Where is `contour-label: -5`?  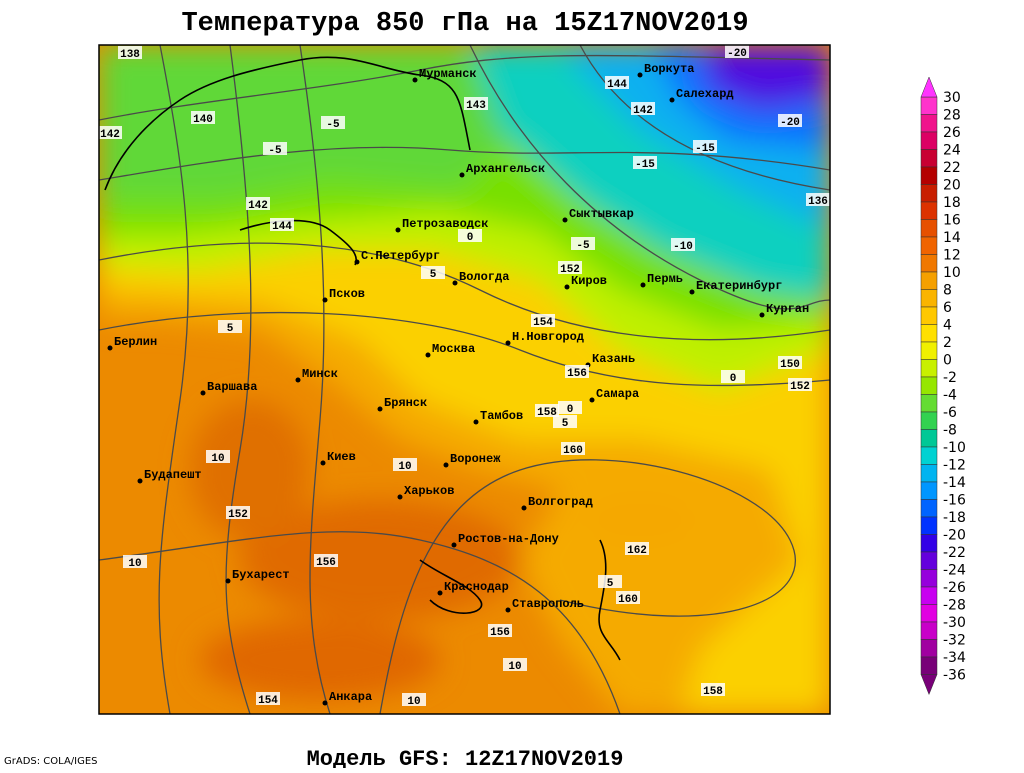
contour-label: -5 is located at coordinates (583, 246).